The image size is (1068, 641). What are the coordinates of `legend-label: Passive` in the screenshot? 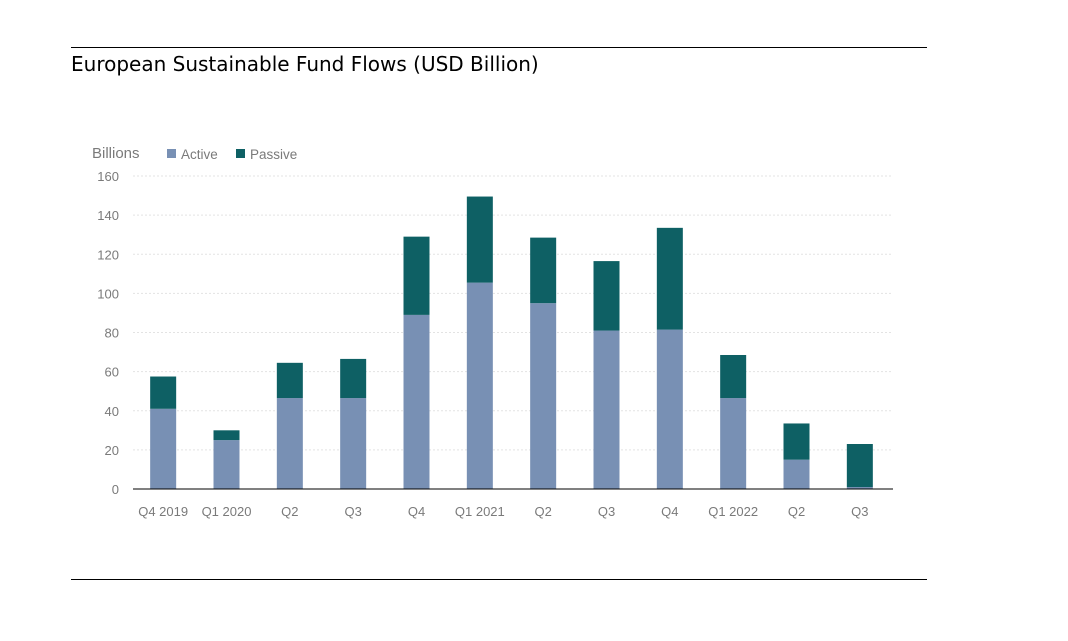 It's located at (273, 154).